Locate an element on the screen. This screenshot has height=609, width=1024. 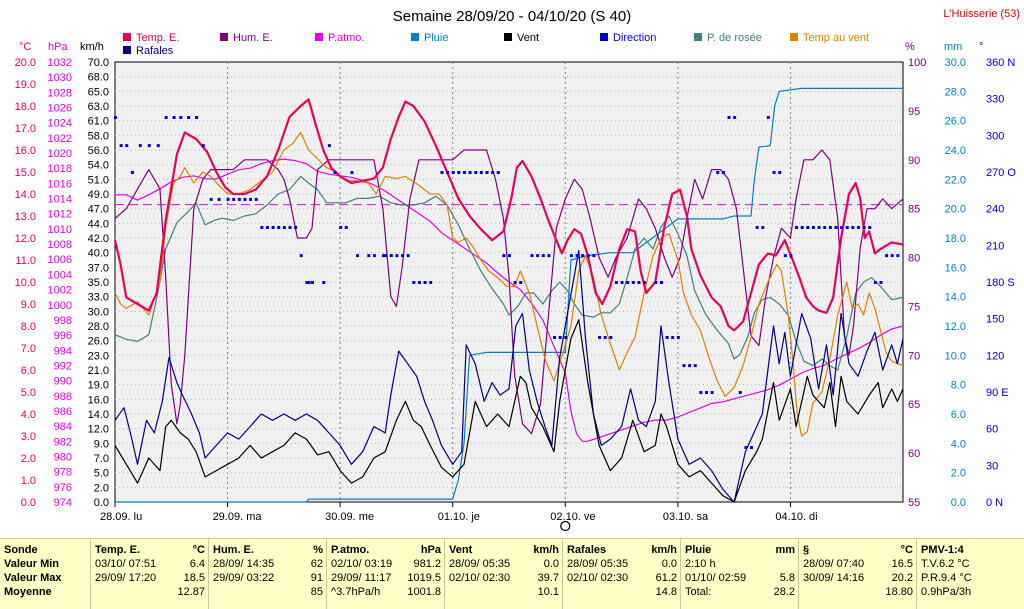
stats-header: § is located at coordinates (806, 550).